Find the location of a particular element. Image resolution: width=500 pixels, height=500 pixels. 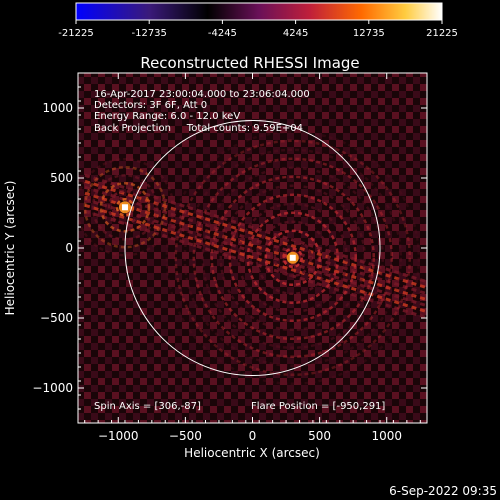

source-markers is located at coordinates (208, 232).